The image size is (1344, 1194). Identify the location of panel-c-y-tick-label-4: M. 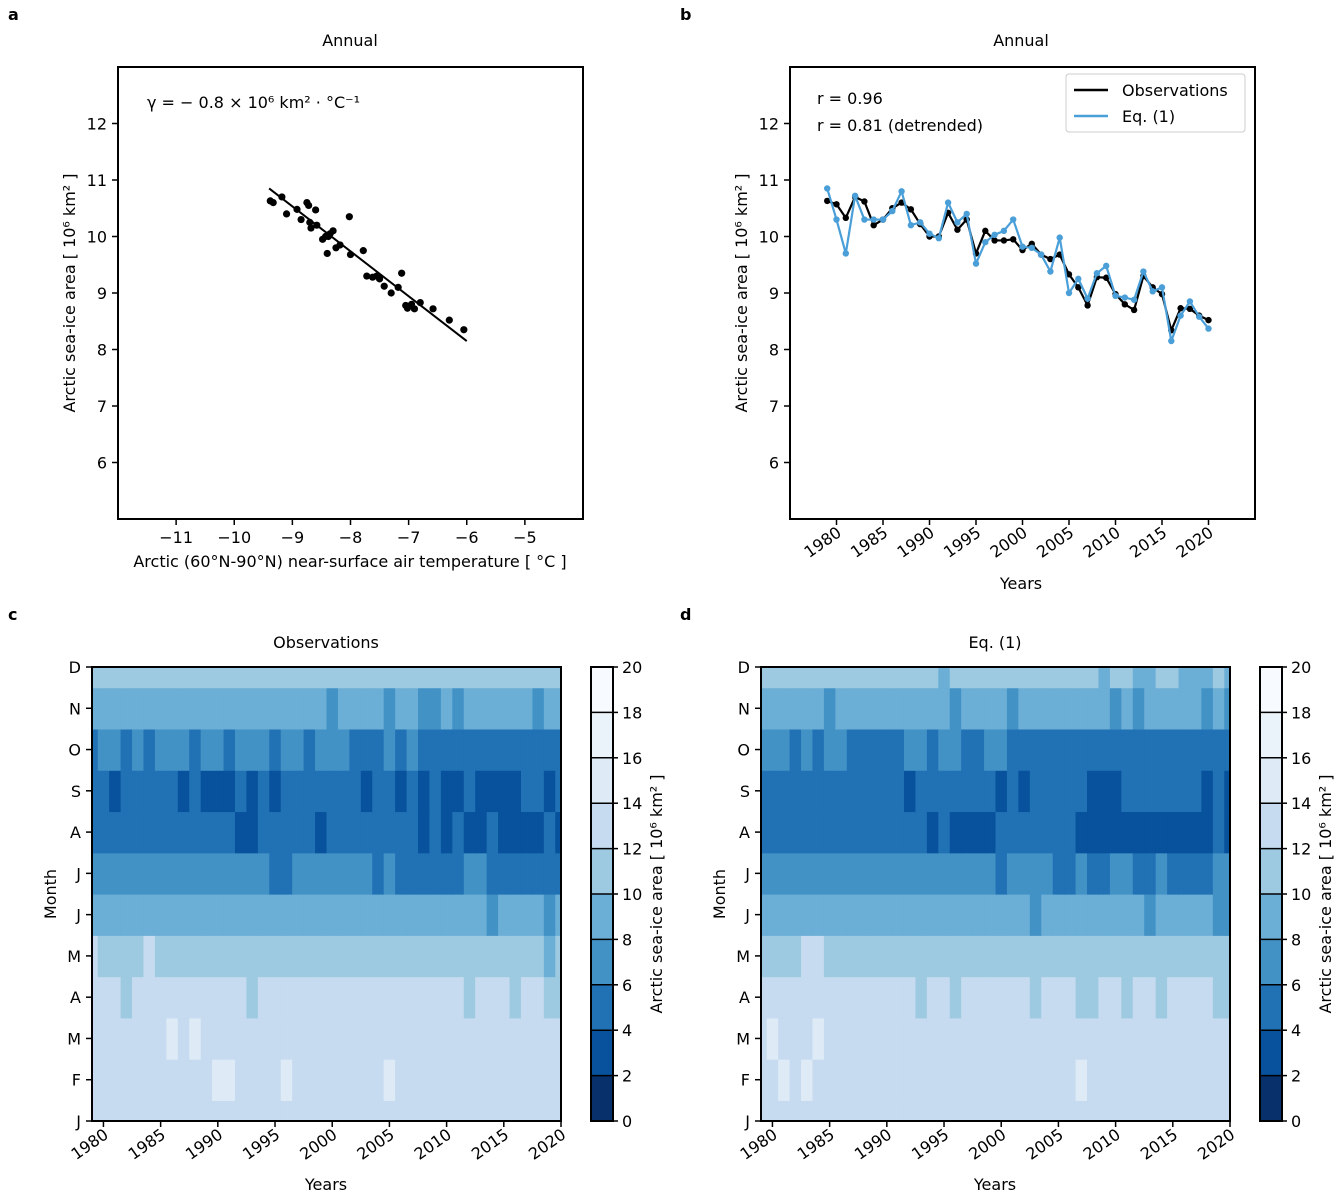
(74, 956).